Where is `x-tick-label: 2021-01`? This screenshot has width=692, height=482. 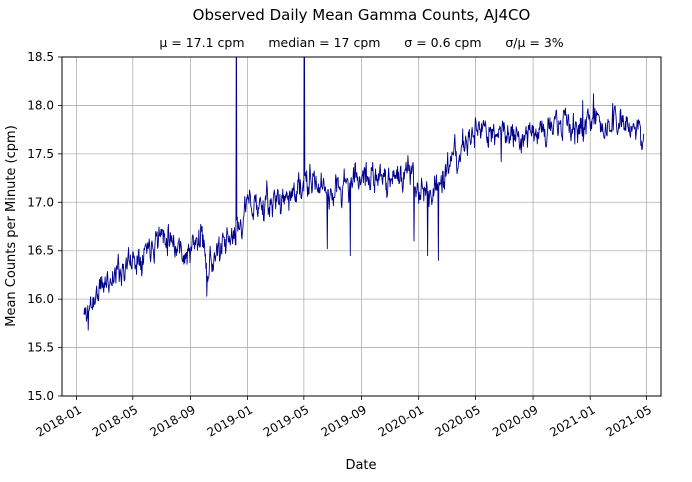 x-tick-label: 2021-01 is located at coordinates (572, 420).